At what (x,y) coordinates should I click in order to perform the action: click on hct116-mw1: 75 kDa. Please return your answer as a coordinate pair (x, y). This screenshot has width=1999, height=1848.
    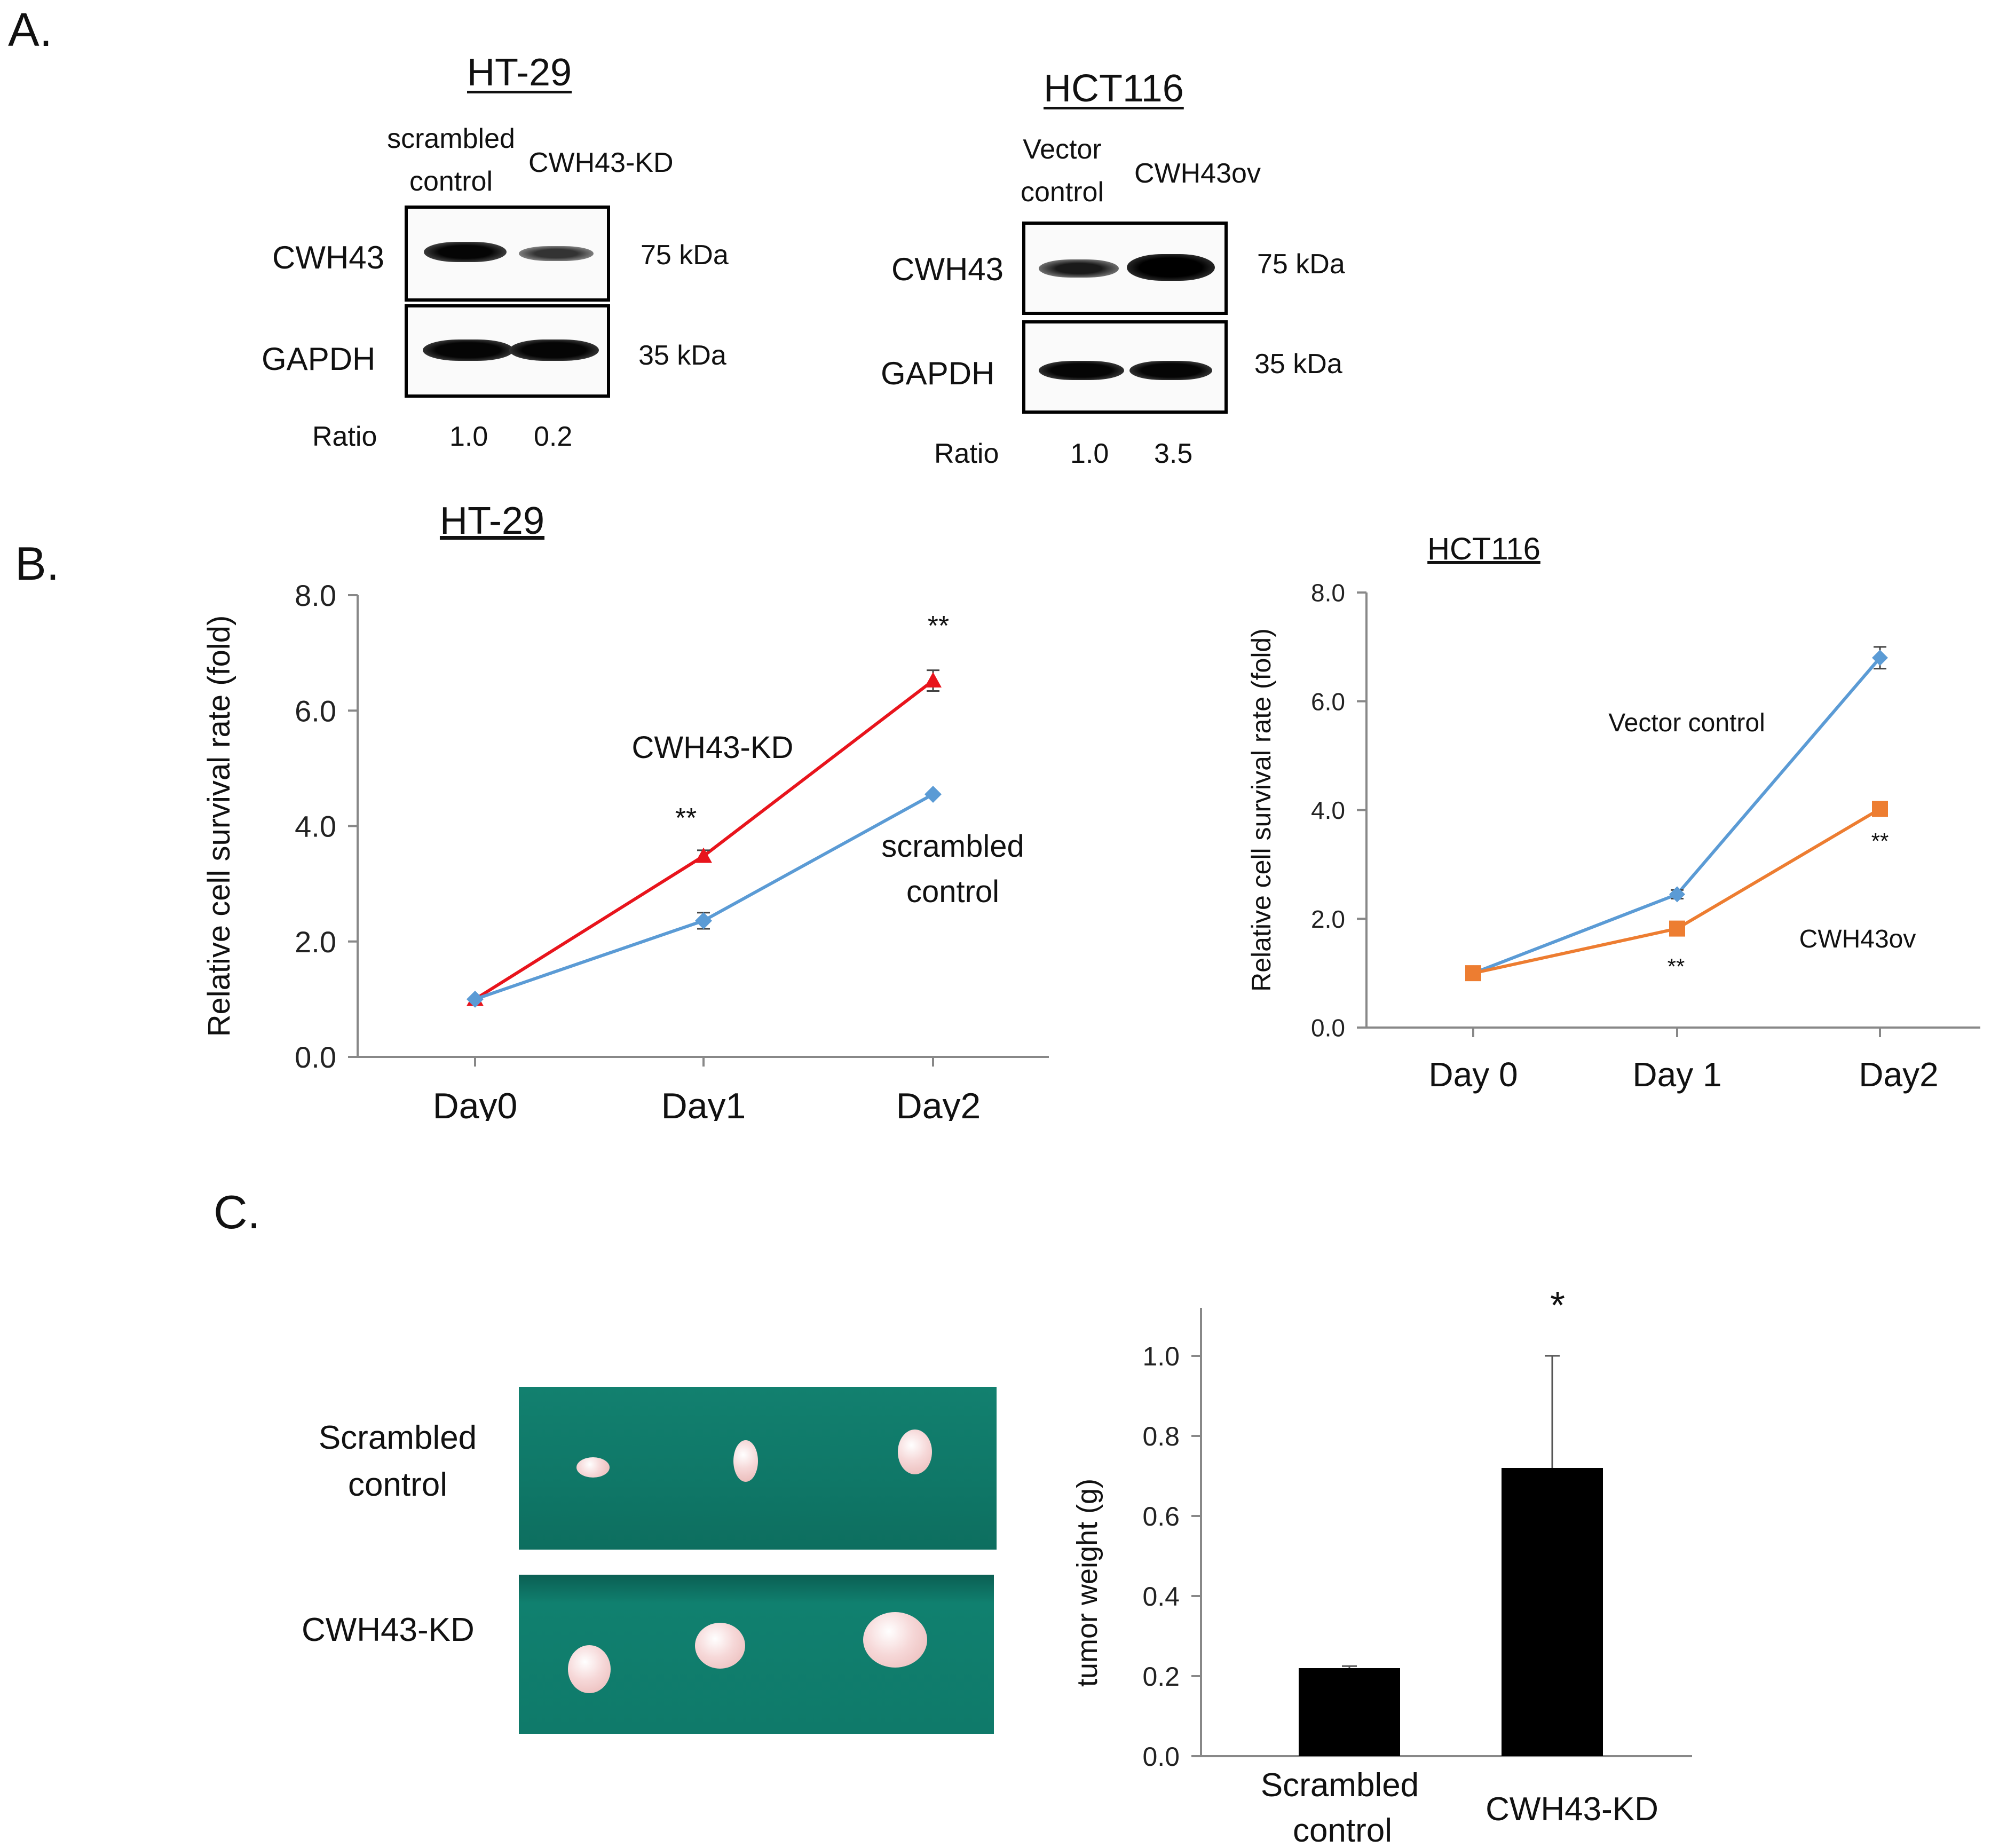
    Looking at the image, I should click on (1301, 264).